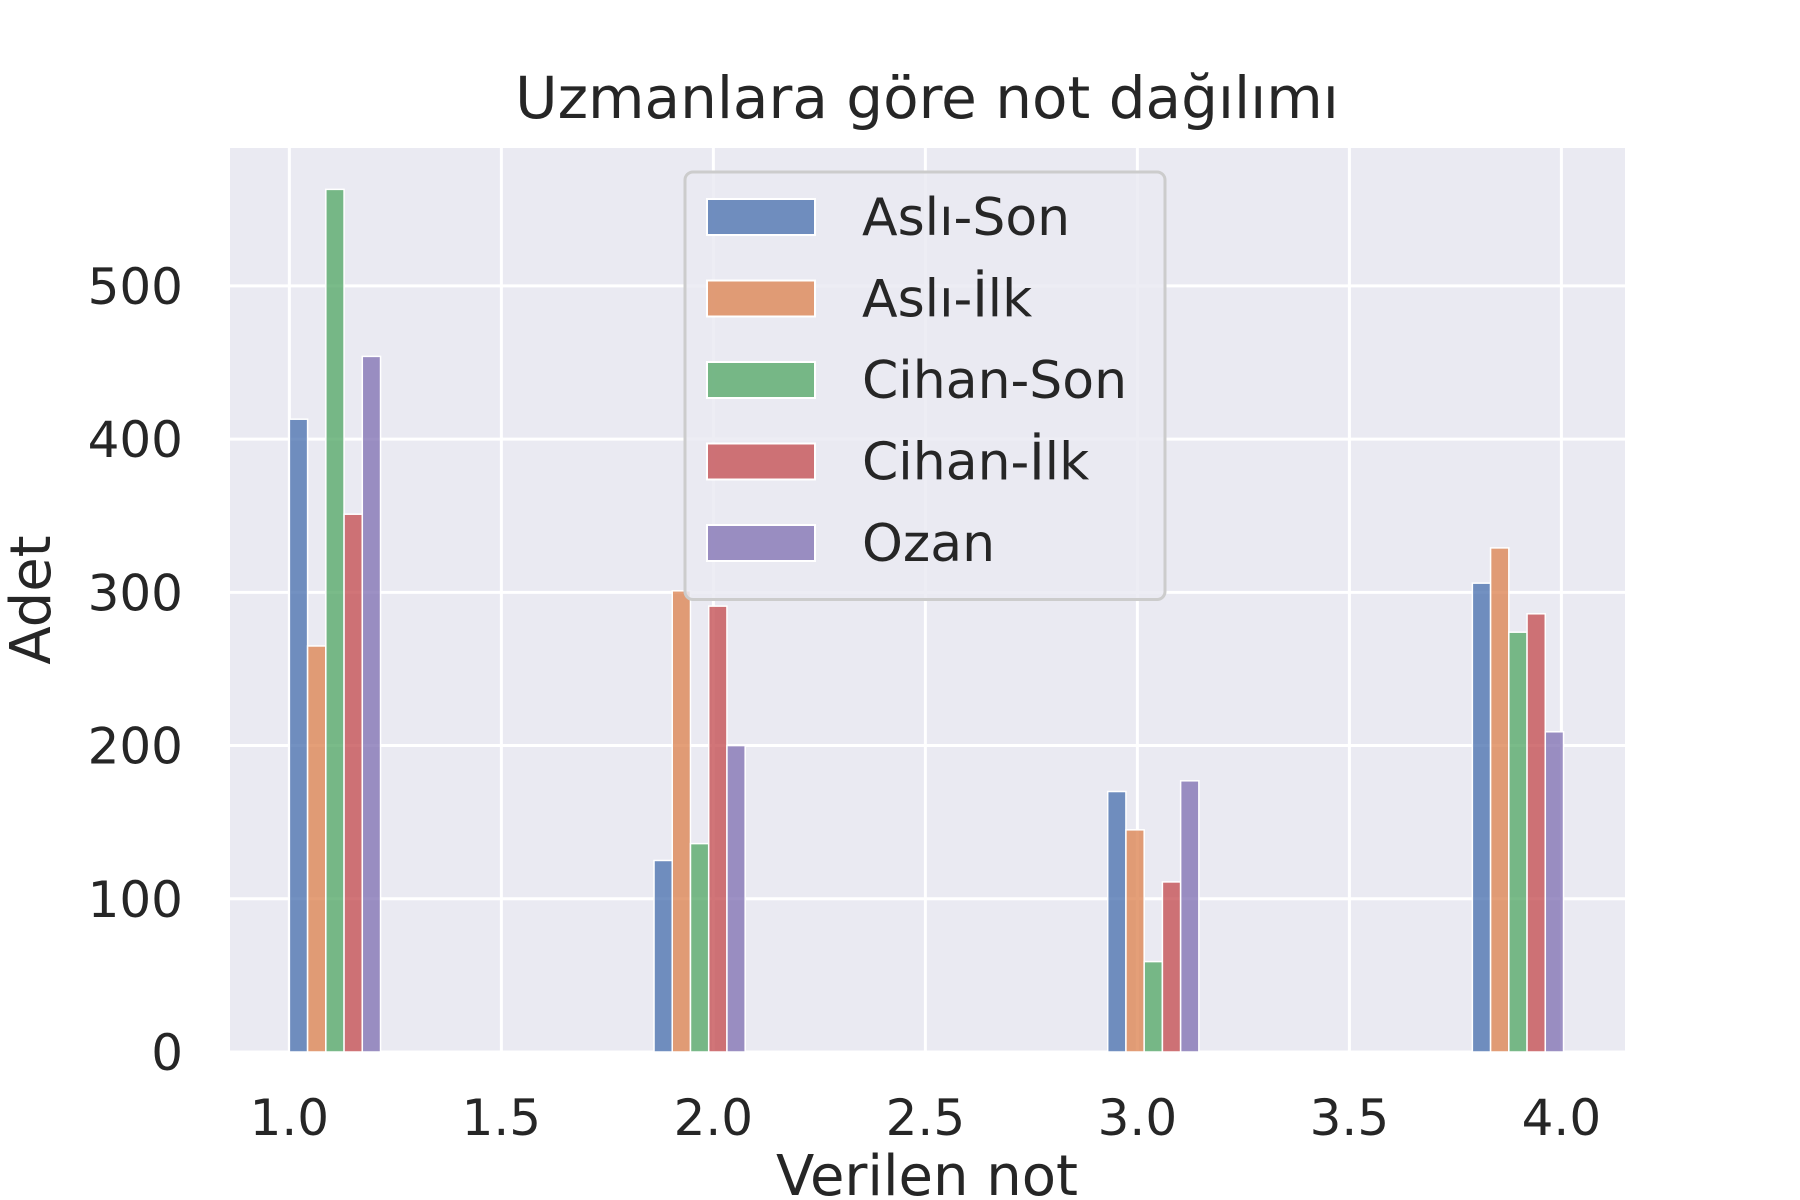  I want to click on x-axis-label: Verilen not, so click(927, 1172).